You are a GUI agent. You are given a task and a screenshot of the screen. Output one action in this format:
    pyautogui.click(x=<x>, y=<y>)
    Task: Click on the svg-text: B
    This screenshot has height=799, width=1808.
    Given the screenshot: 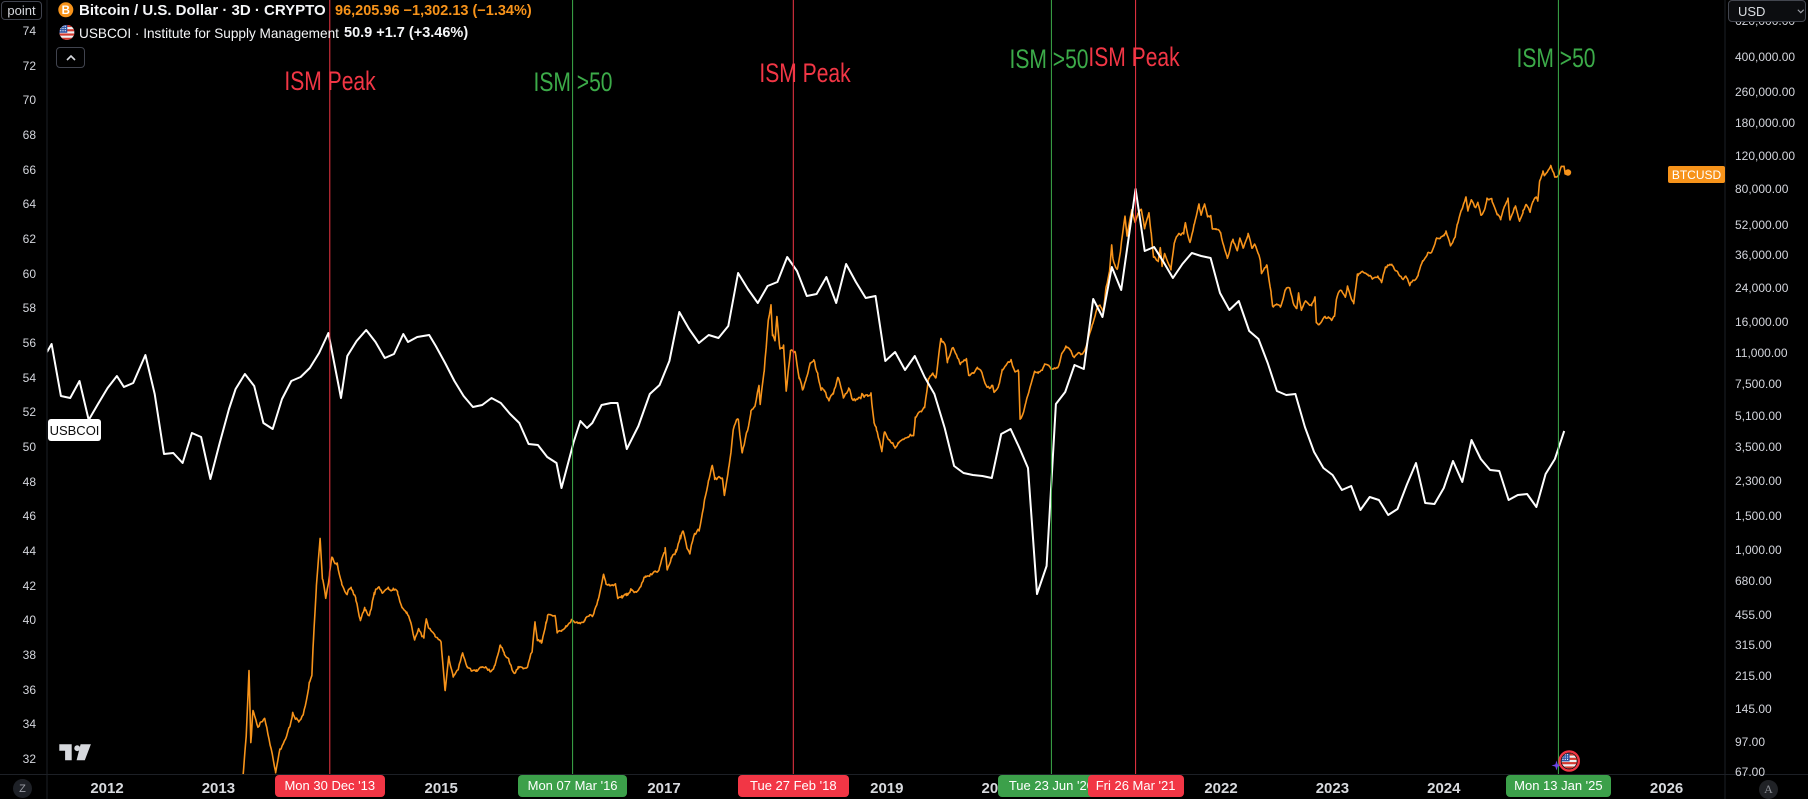 What is the action you would take?
    pyautogui.click(x=66, y=11)
    